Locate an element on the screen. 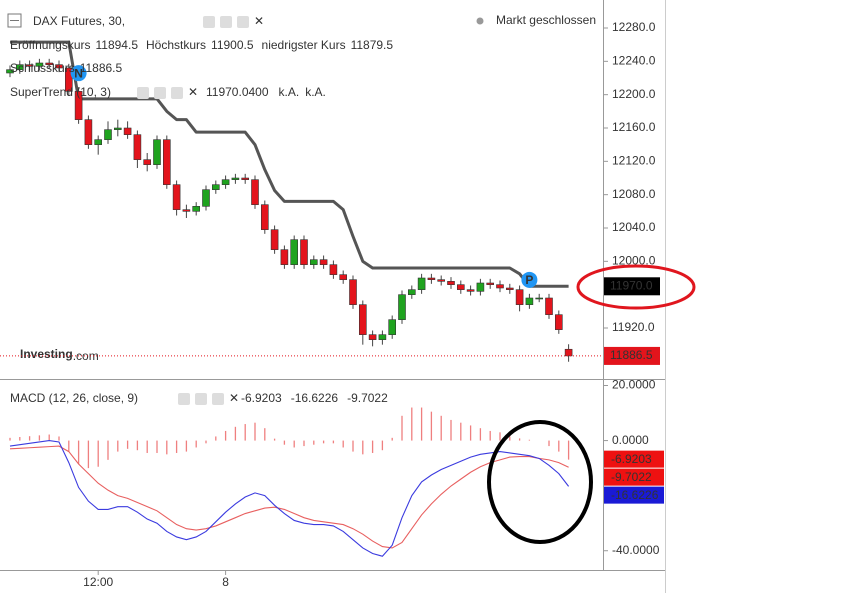 The image size is (856, 593). x-tick-label: 12:00 is located at coordinates (98, 582).